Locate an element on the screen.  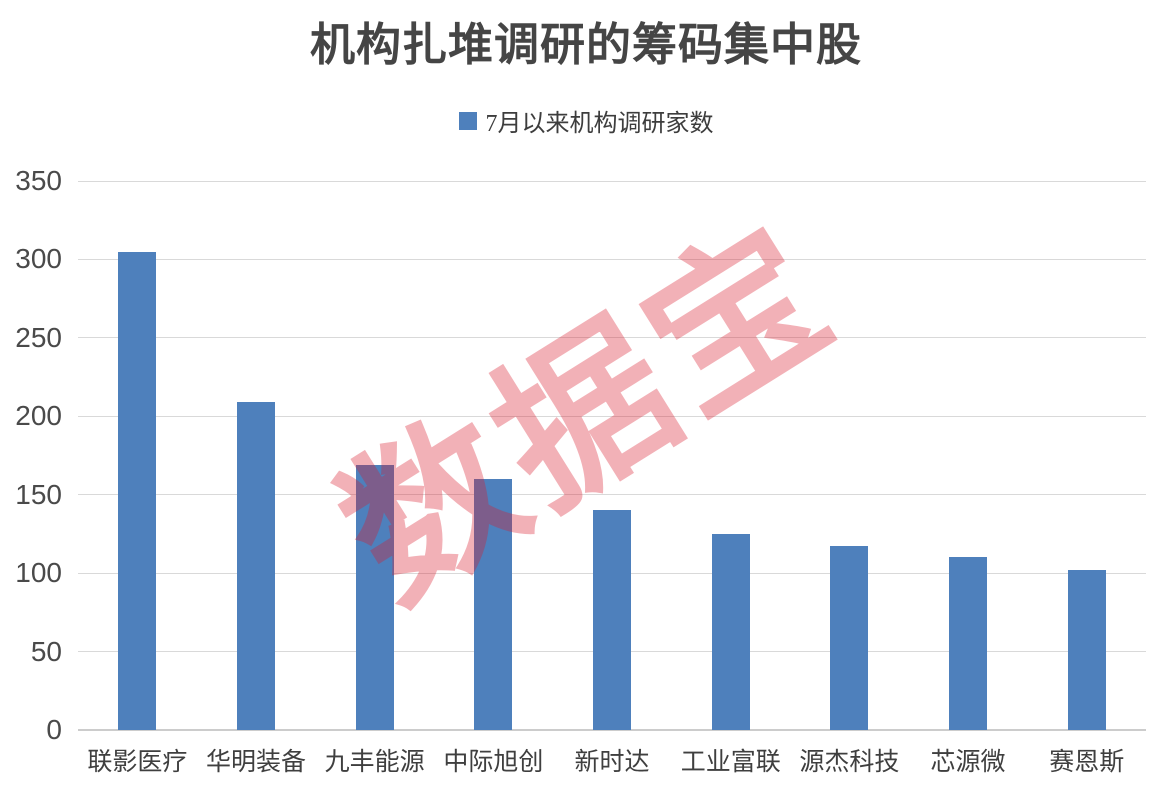
x-tick-label-源杰科技: 源杰科技 is located at coordinates (849, 762).